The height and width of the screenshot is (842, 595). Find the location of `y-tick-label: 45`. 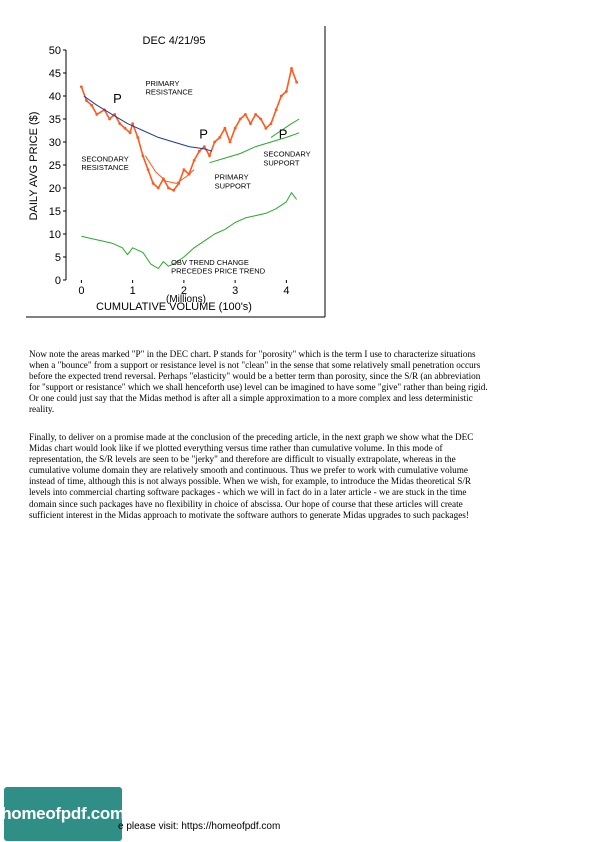

y-tick-label: 45 is located at coordinates (55, 74).